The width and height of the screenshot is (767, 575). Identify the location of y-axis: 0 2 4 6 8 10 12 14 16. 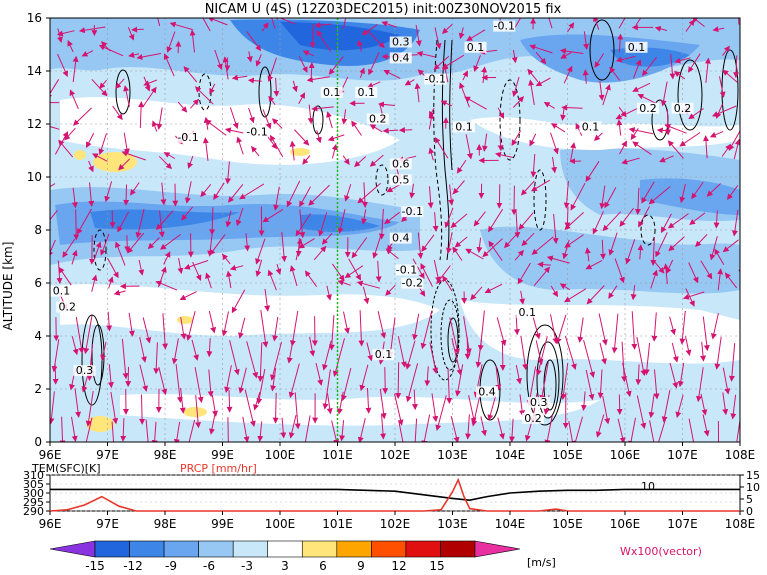
(38, 230).